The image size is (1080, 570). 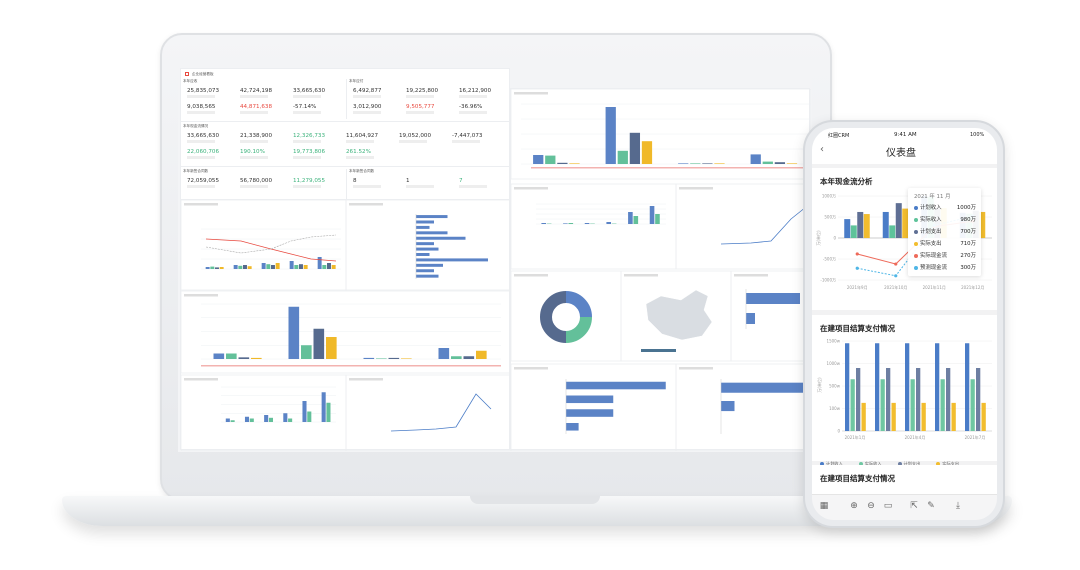 What do you see at coordinates (834, 363) in the screenshot?
I see `y-tick-label: 1000w` at bounding box center [834, 363].